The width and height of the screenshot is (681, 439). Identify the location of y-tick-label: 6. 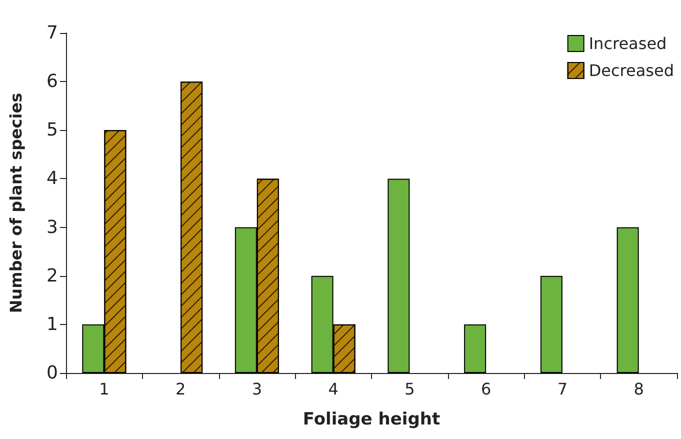
(52, 81).